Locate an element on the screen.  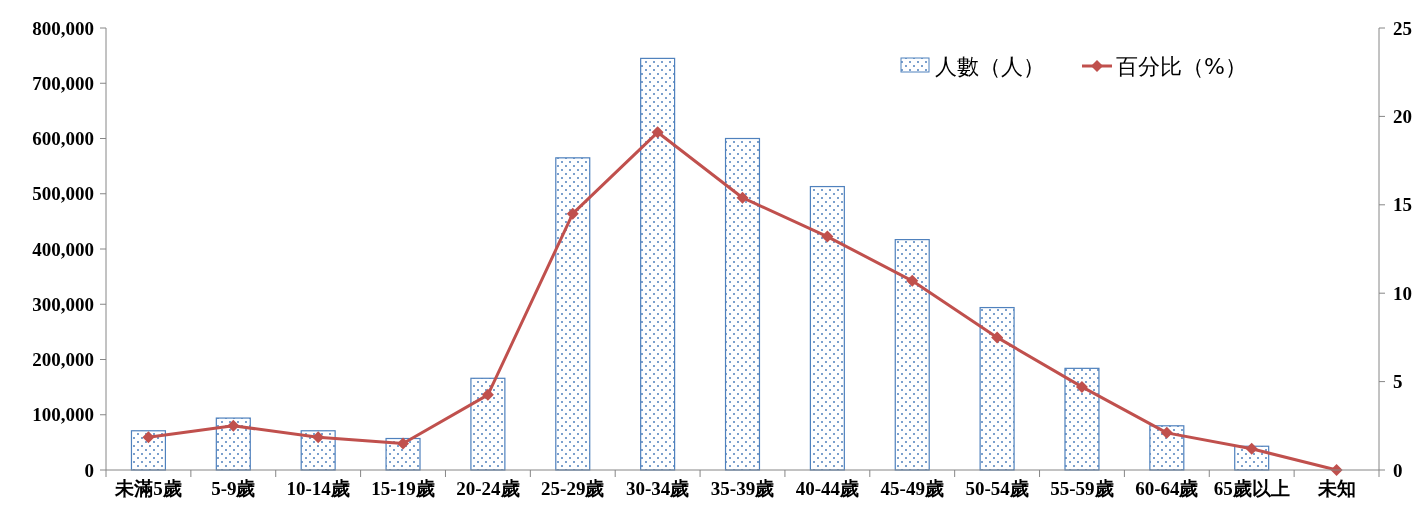
x-tick-label: 5-9歲 is located at coordinates (233, 488).